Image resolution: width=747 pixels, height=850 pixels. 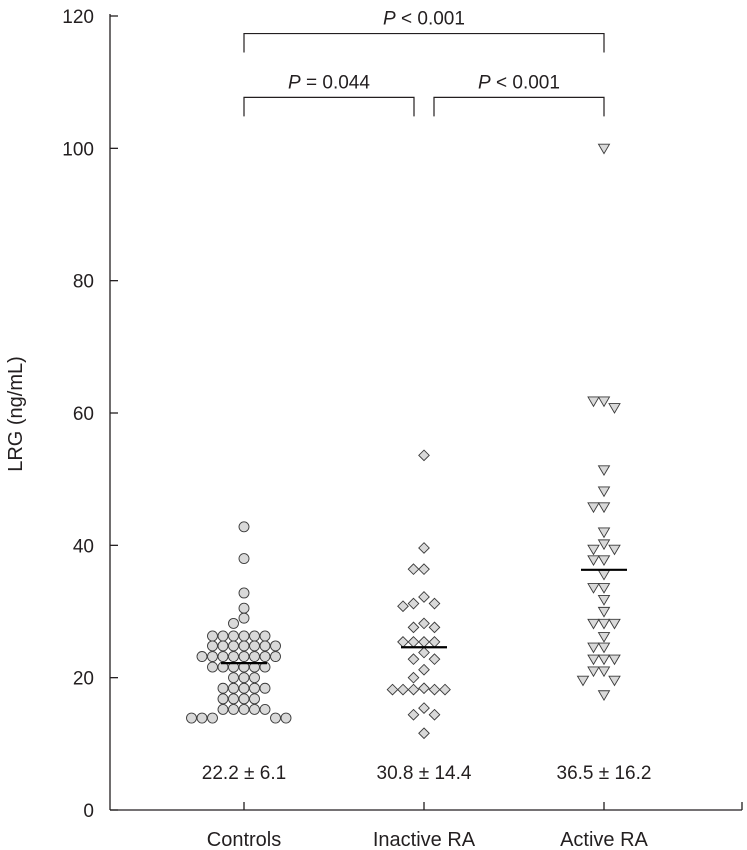 What do you see at coordinates (424, 773) in the screenshot?
I see `group-summary-label: 30.8 ± 14.4` at bounding box center [424, 773].